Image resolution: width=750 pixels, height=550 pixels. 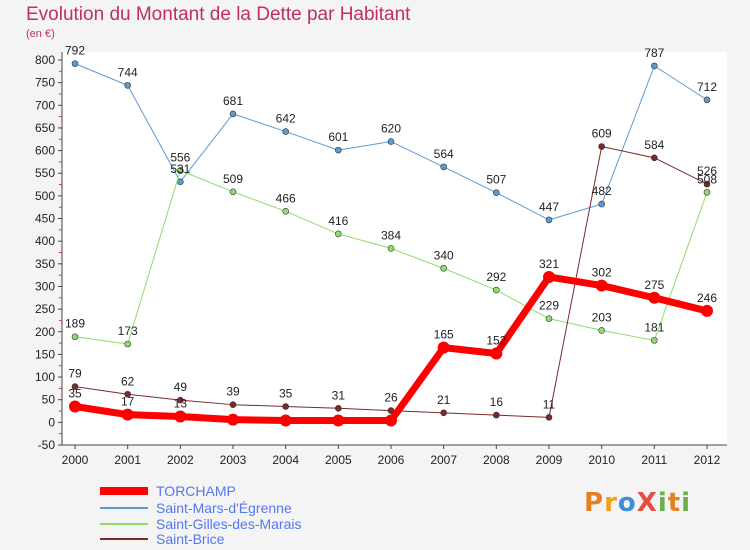 What do you see at coordinates (549, 264) in the screenshot?
I see `data-label: 321` at bounding box center [549, 264].